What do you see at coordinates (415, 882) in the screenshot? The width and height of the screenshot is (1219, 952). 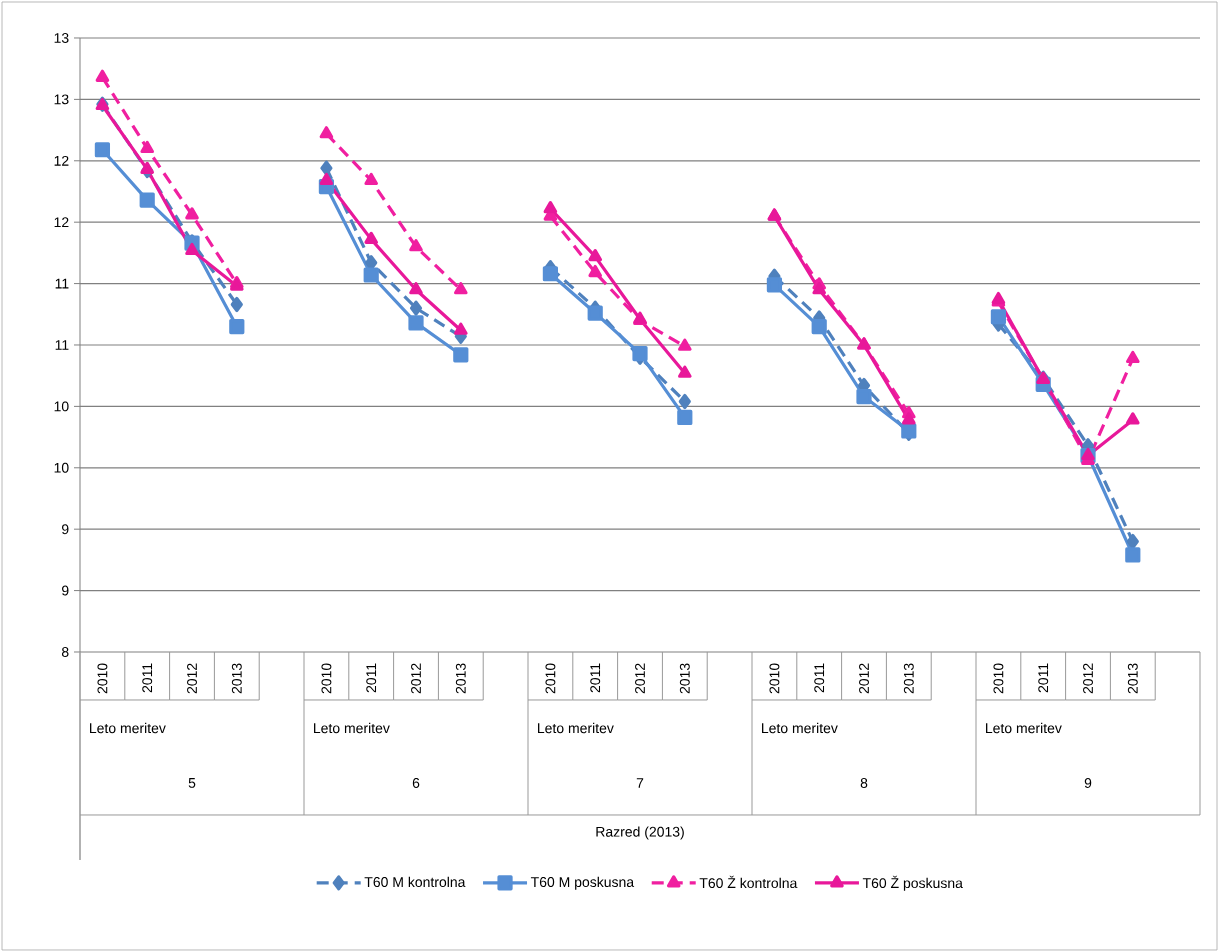 I see `legend-label: T60 M kontrolna` at bounding box center [415, 882].